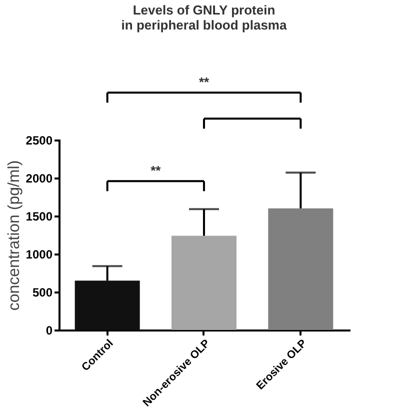 This screenshot has height=418, width=394. What do you see at coordinates (39, 179) in the screenshot?
I see `y-tick-label: 2000` at bounding box center [39, 179].